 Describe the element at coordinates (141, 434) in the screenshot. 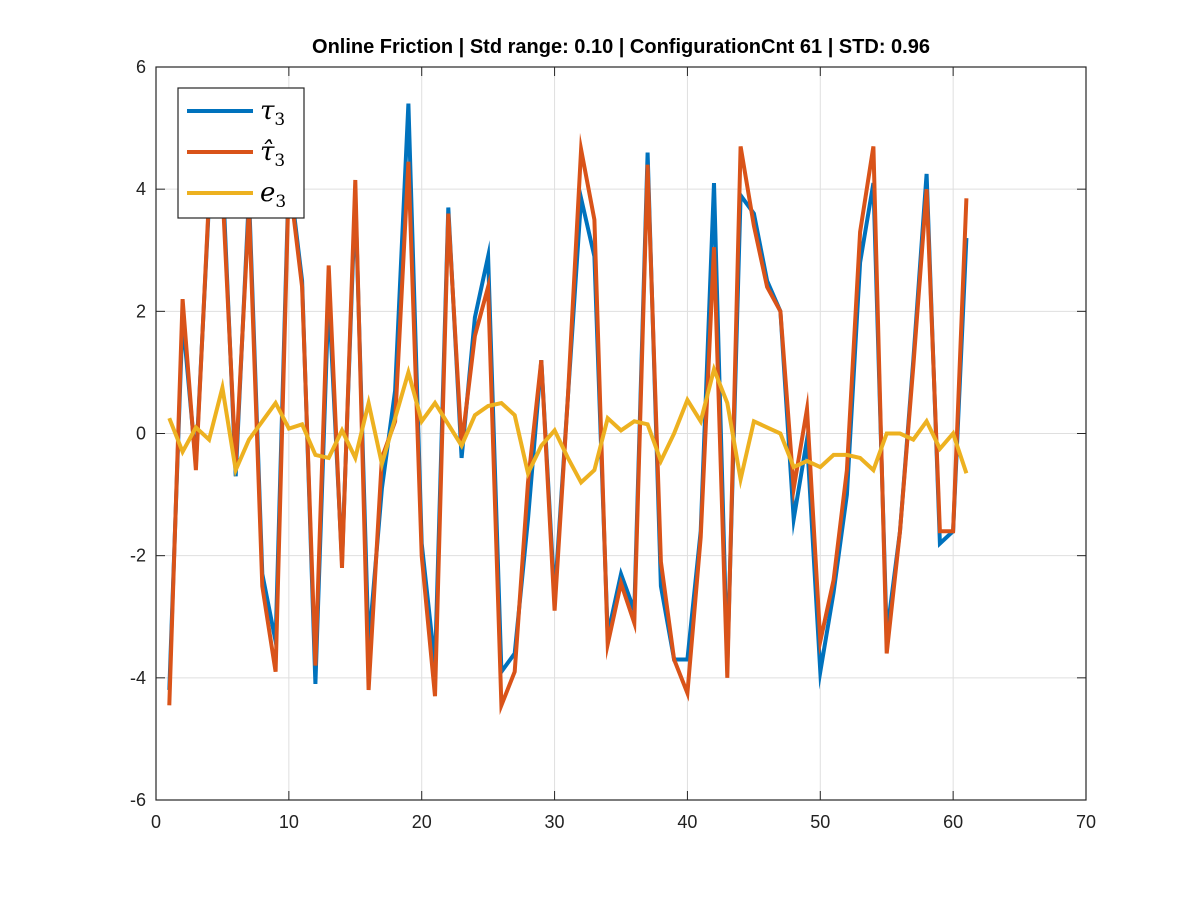

I see `y-tick-label: 0` at that location.